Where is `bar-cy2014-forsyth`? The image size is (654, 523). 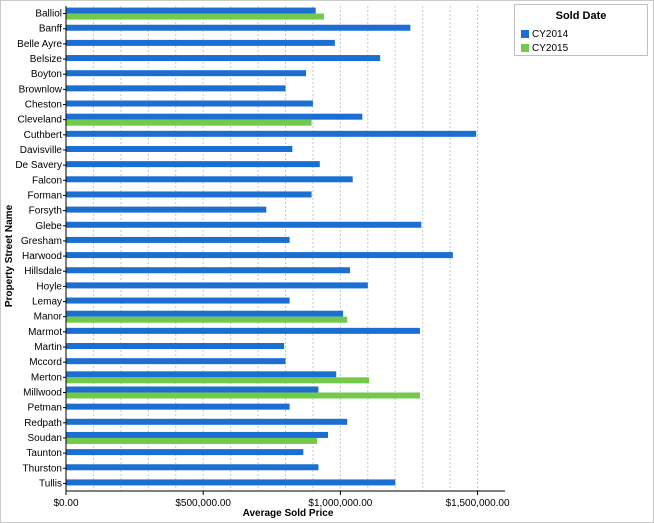
bar-cy2014-forsyth is located at coordinates (166, 209).